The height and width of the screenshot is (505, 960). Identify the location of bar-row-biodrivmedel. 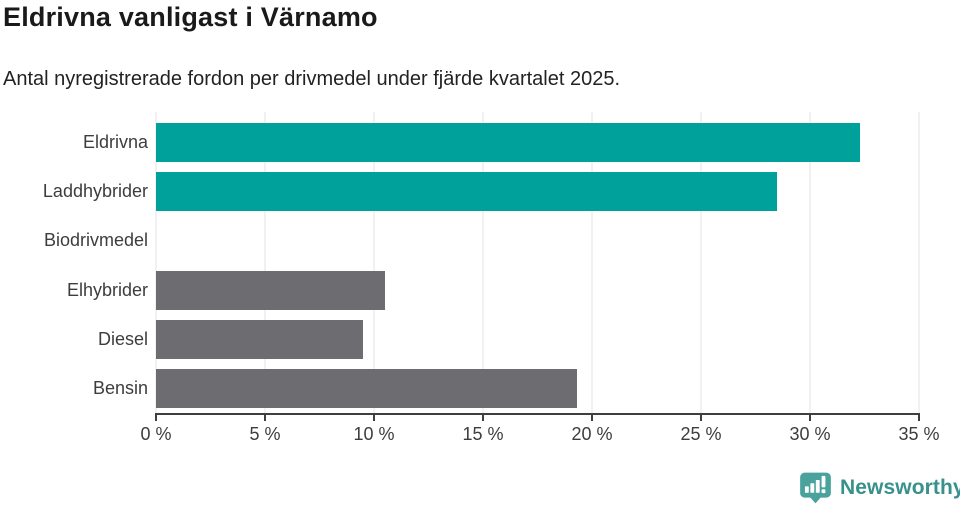
(537, 240).